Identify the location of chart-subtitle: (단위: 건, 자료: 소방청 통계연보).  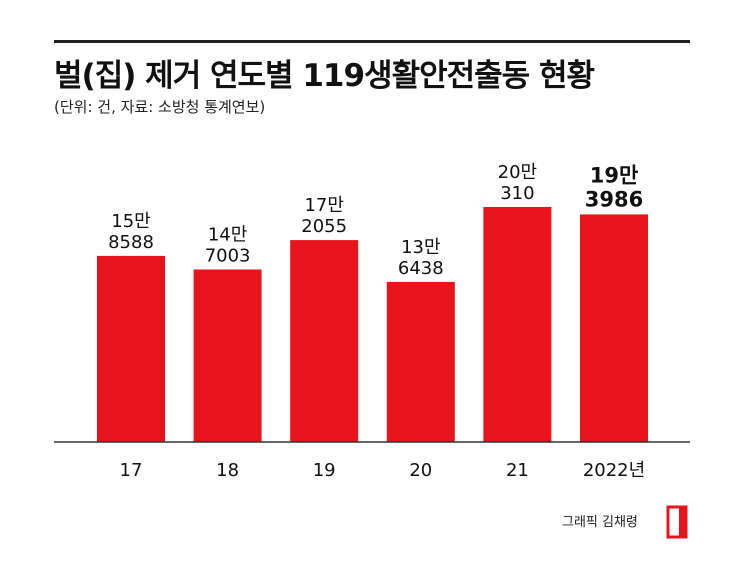
(160, 107).